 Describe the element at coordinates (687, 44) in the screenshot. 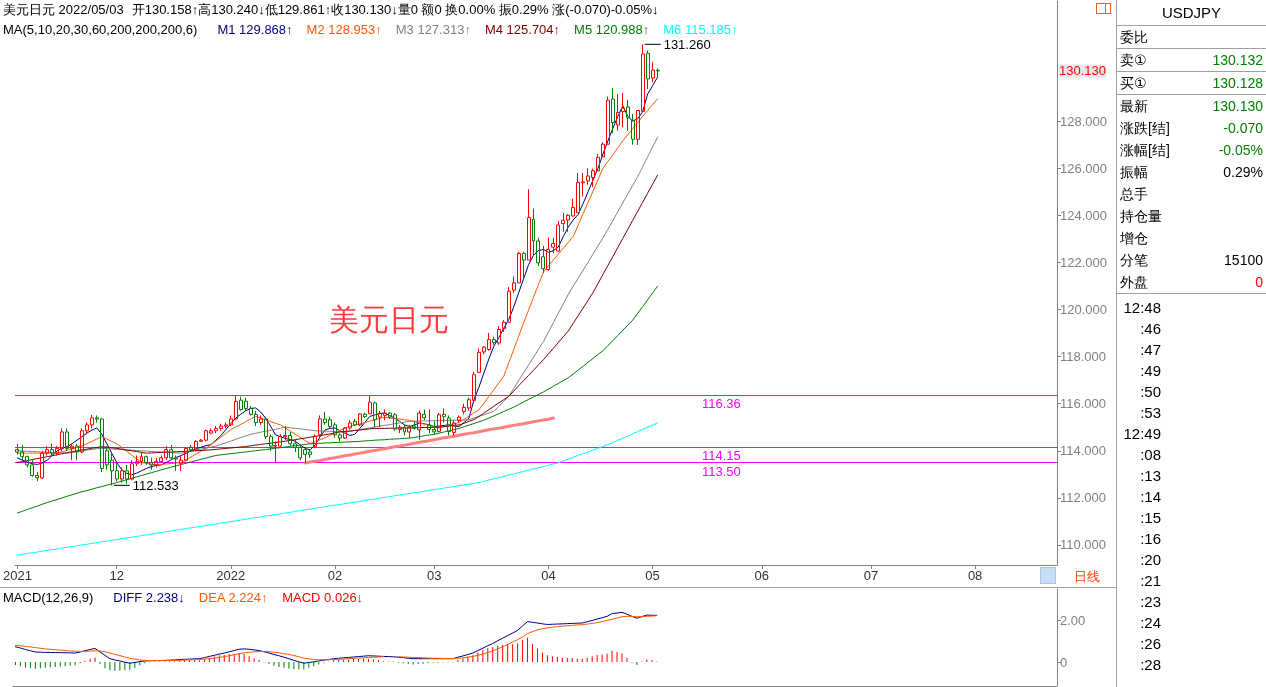

I see `annotation: 131.260` at that location.